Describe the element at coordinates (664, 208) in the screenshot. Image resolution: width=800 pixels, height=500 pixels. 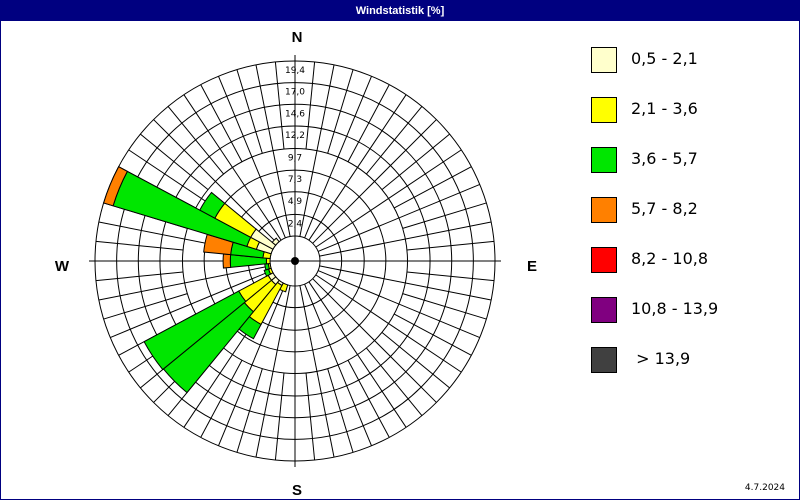
I see `legend-label: 5,7 - 8,2` at that location.